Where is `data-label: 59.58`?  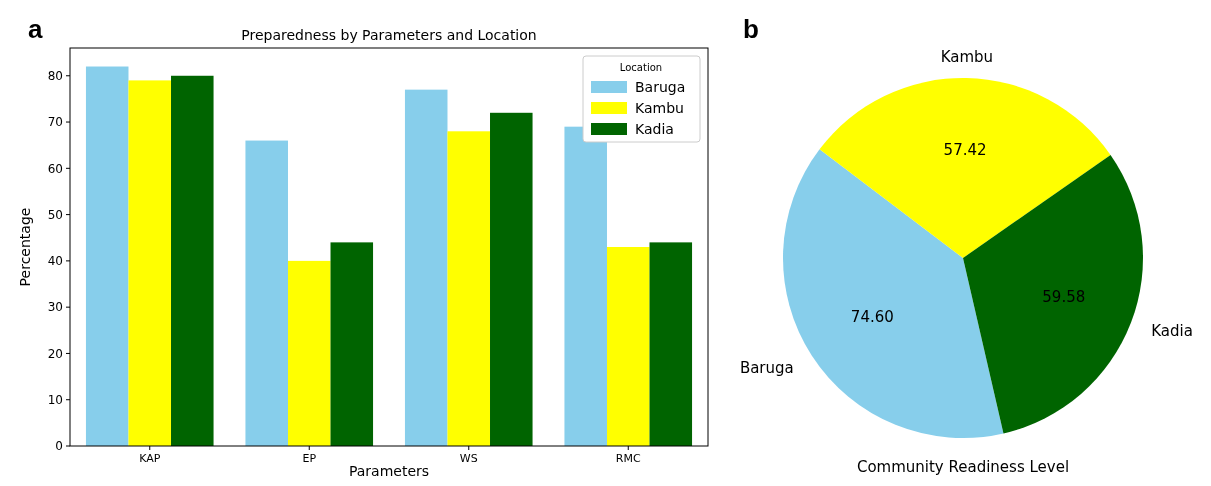 data-label: 59.58 is located at coordinates (1064, 297).